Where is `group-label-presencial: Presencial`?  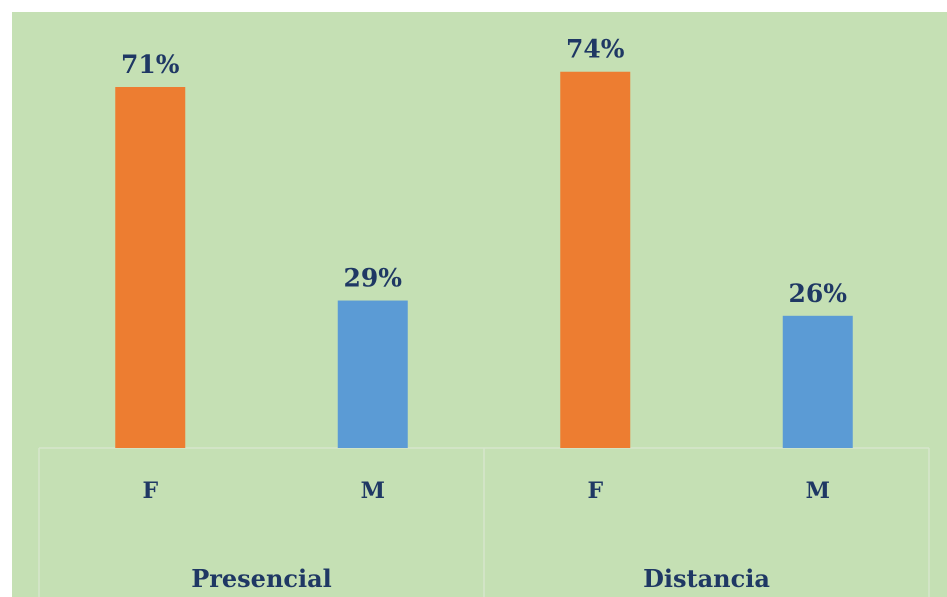
group-label-presencial: Presencial is located at coordinates (261, 578).